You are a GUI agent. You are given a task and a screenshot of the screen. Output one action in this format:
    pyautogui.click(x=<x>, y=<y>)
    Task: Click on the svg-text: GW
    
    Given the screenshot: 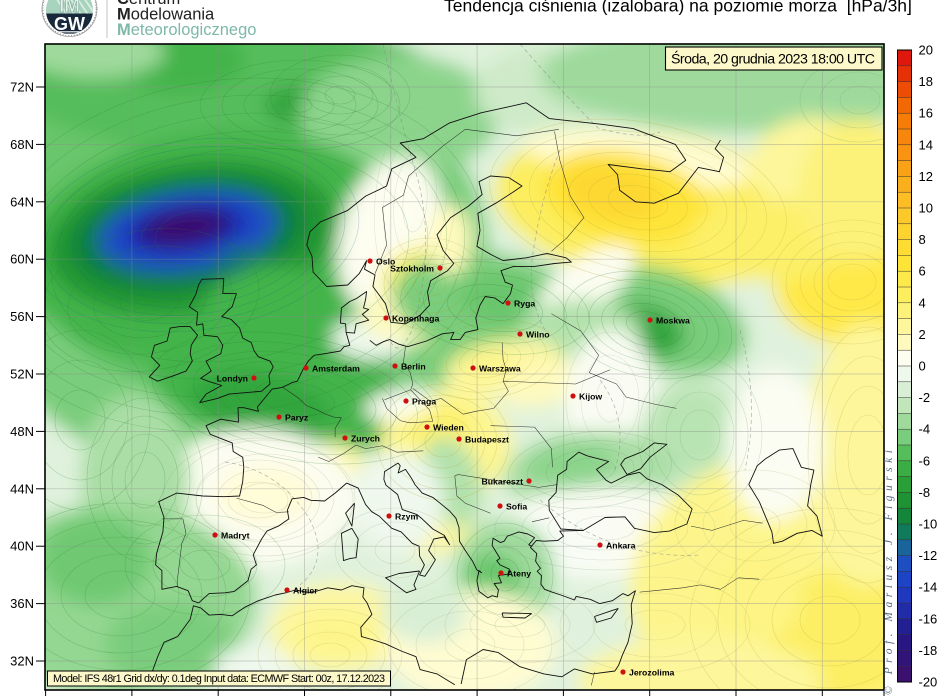 What is the action you would take?
    pyautogui.click(x=69, y=24)
    